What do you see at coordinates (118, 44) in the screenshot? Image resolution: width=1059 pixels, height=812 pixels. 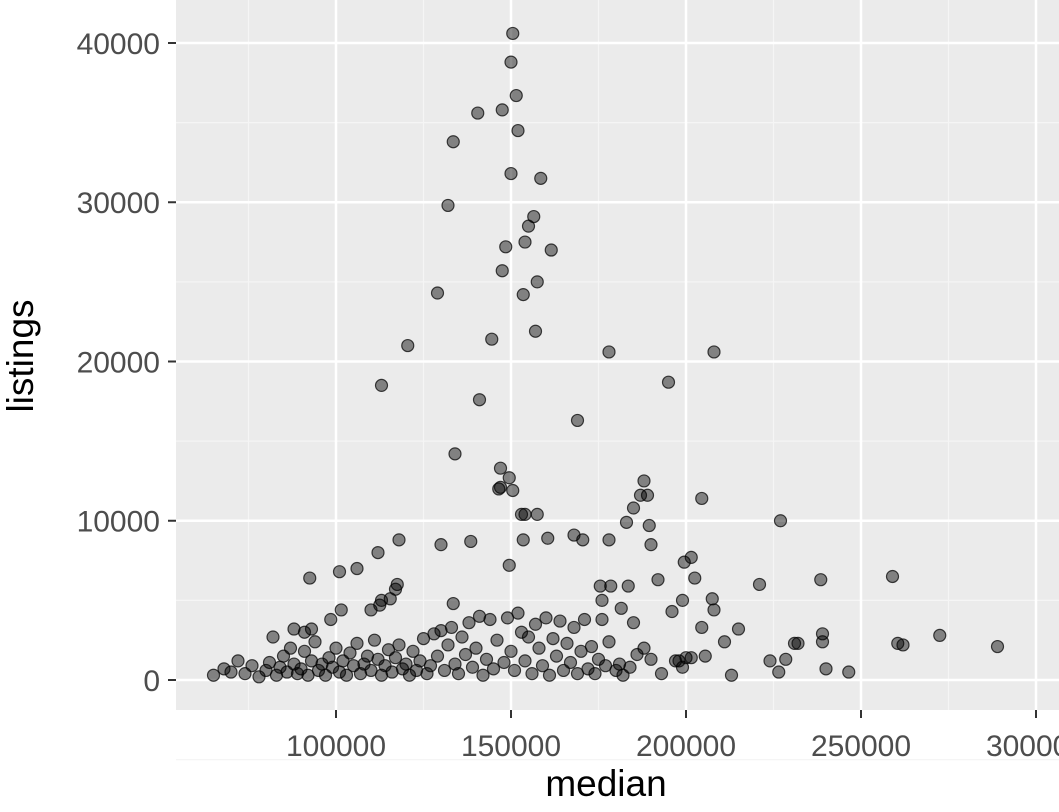 I see `y-tick-label: 40000` at bounding box center [118, 44].